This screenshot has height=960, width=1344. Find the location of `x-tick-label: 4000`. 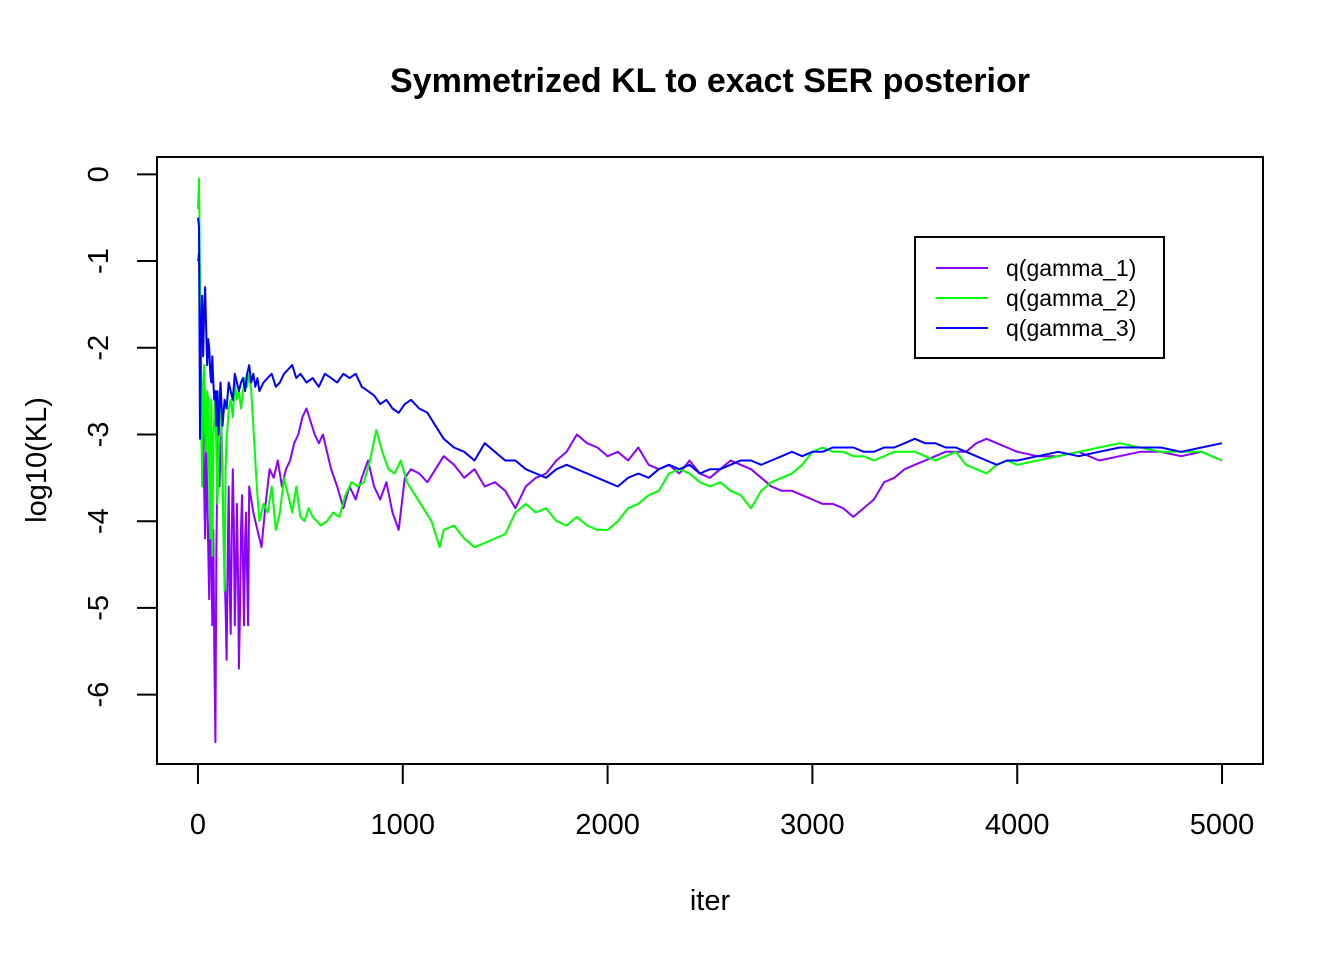

x-tick-label: 4000 is located at coordinates (1017, 825).